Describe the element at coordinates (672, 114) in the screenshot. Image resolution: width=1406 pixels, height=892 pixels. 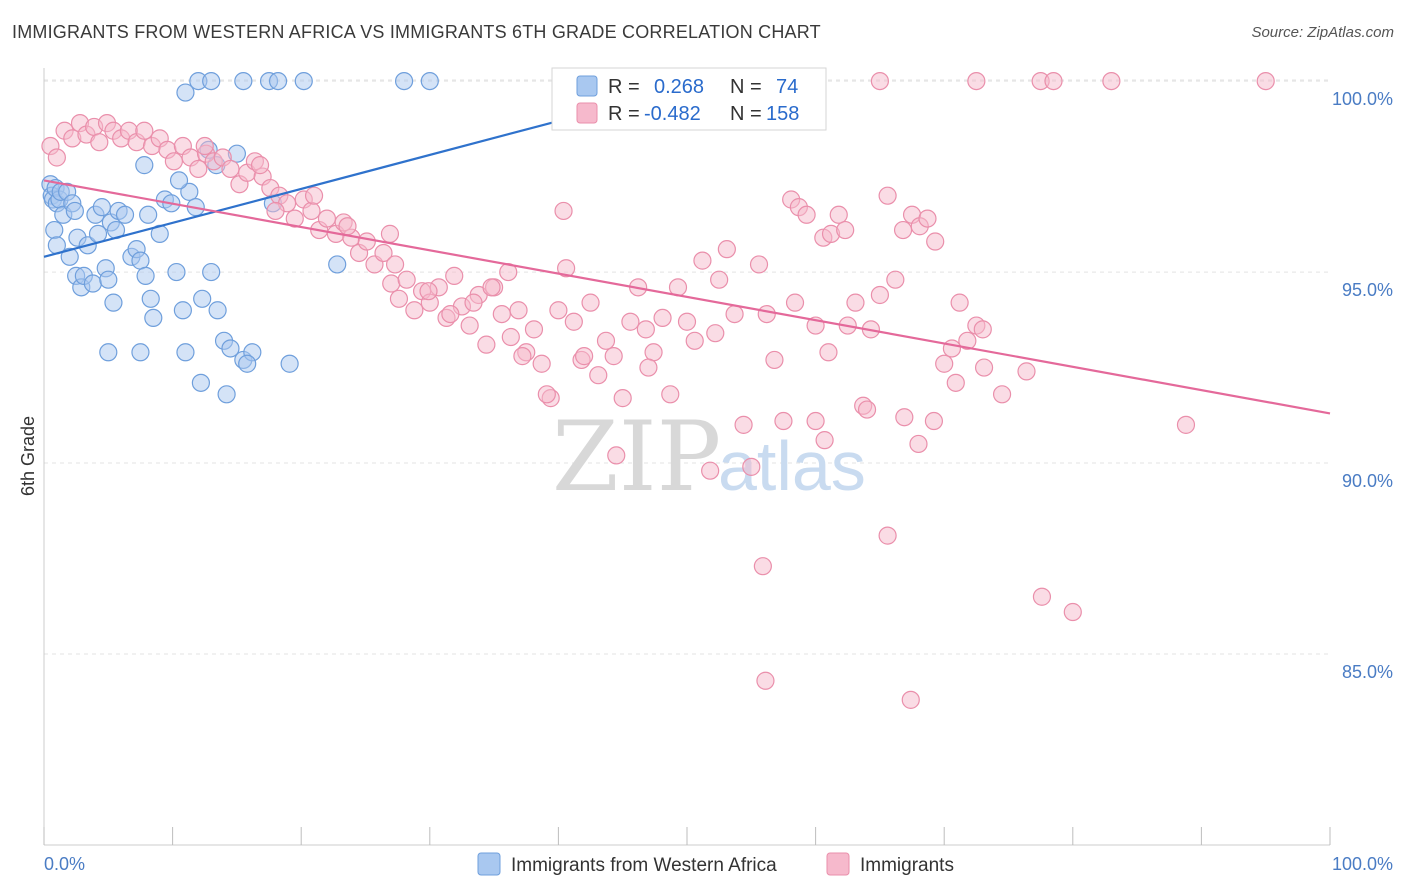
I see `legend-r-value: -0.482` at that location.